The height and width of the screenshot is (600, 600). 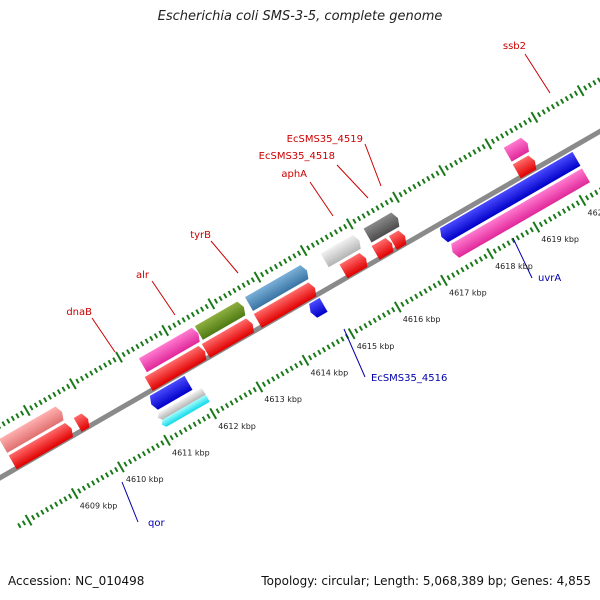 I want to click on gene-dnaB, so click(x=170, y=349).